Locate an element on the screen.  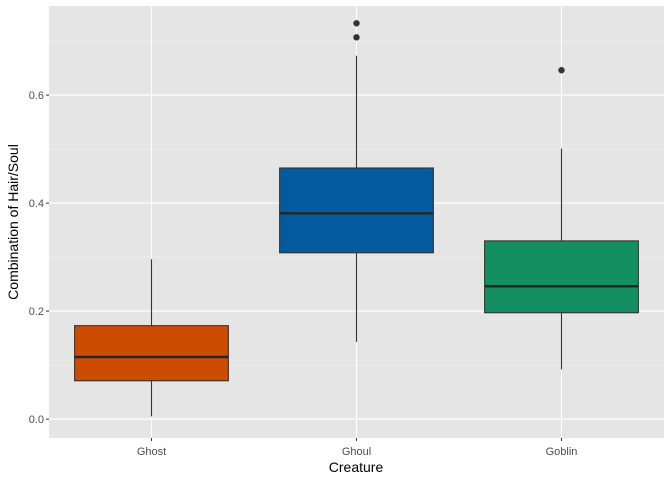
x-axis: Ghost Ghoul Goblin is located at coordinates (357, 448).